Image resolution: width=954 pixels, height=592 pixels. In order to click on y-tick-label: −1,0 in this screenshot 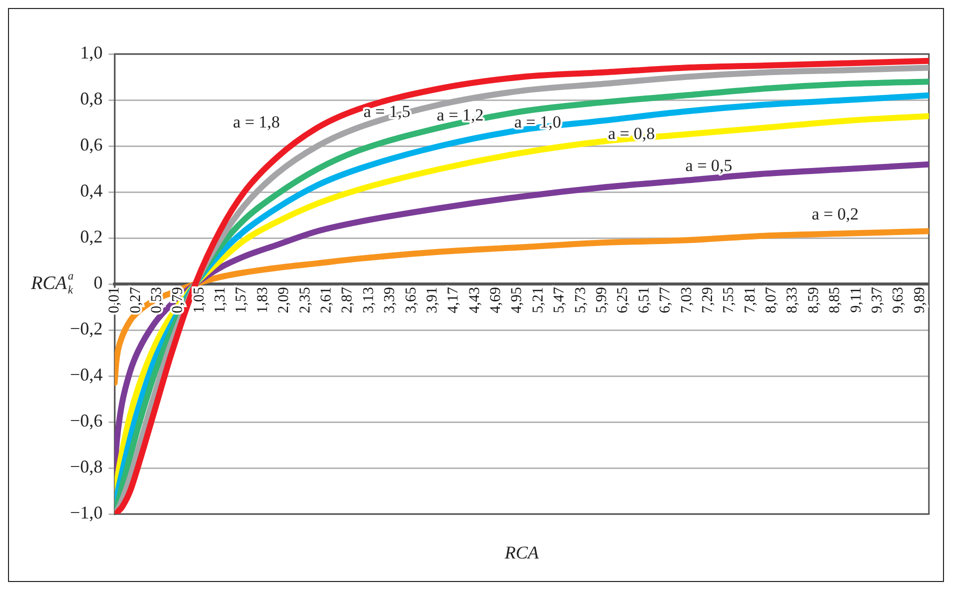, I will do `click(86, 512)`.